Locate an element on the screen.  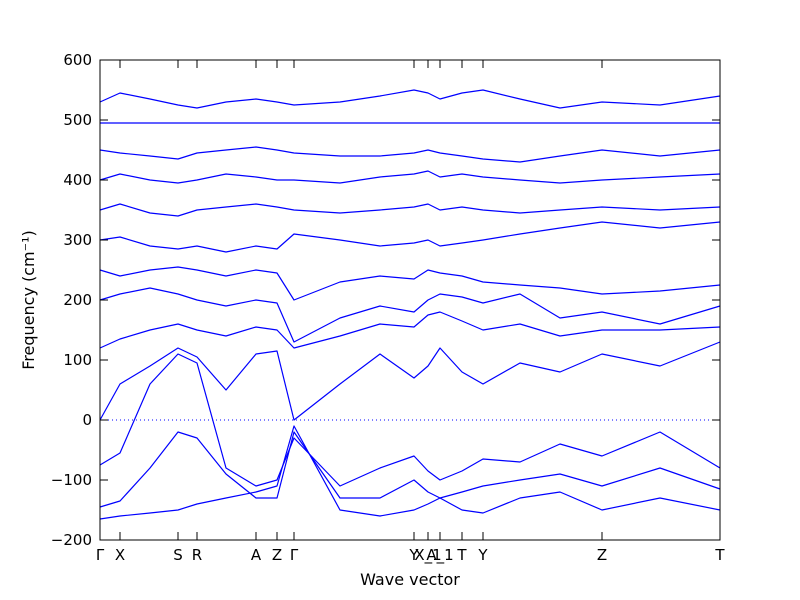
x-tick-label: A_1 is located at coordinates (439, 555).